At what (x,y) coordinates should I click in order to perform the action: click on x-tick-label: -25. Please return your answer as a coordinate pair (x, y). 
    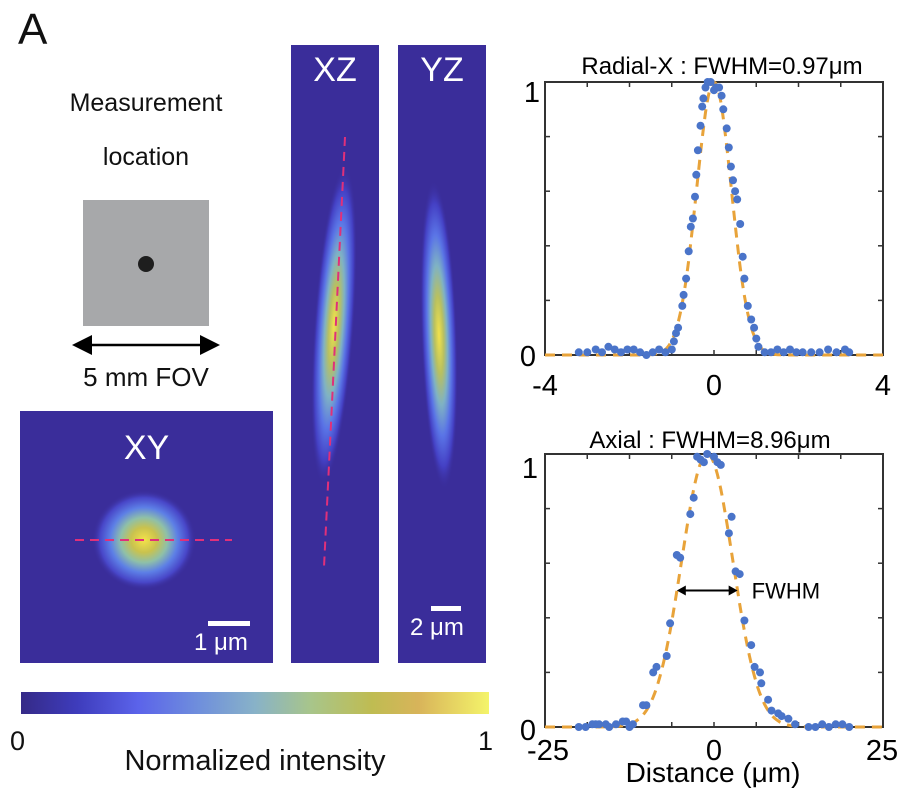
    Looking at the image, I should click on (548, 751).